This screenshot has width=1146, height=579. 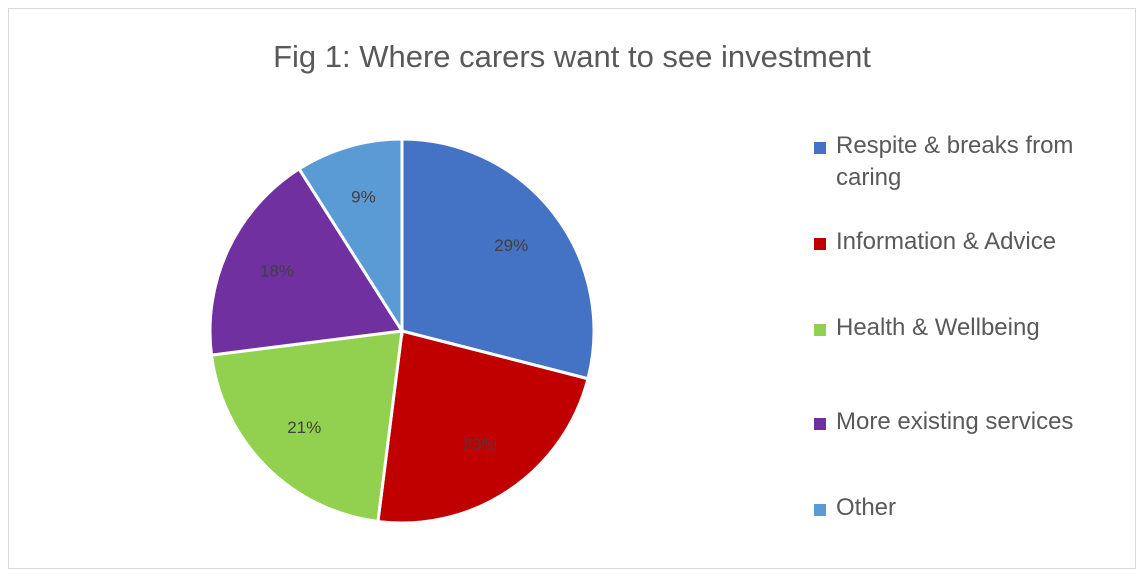 What do you see at coordinates (483, 427) in the screenshot?
I see `pie-slice-information` at bounding box center [483, 427].